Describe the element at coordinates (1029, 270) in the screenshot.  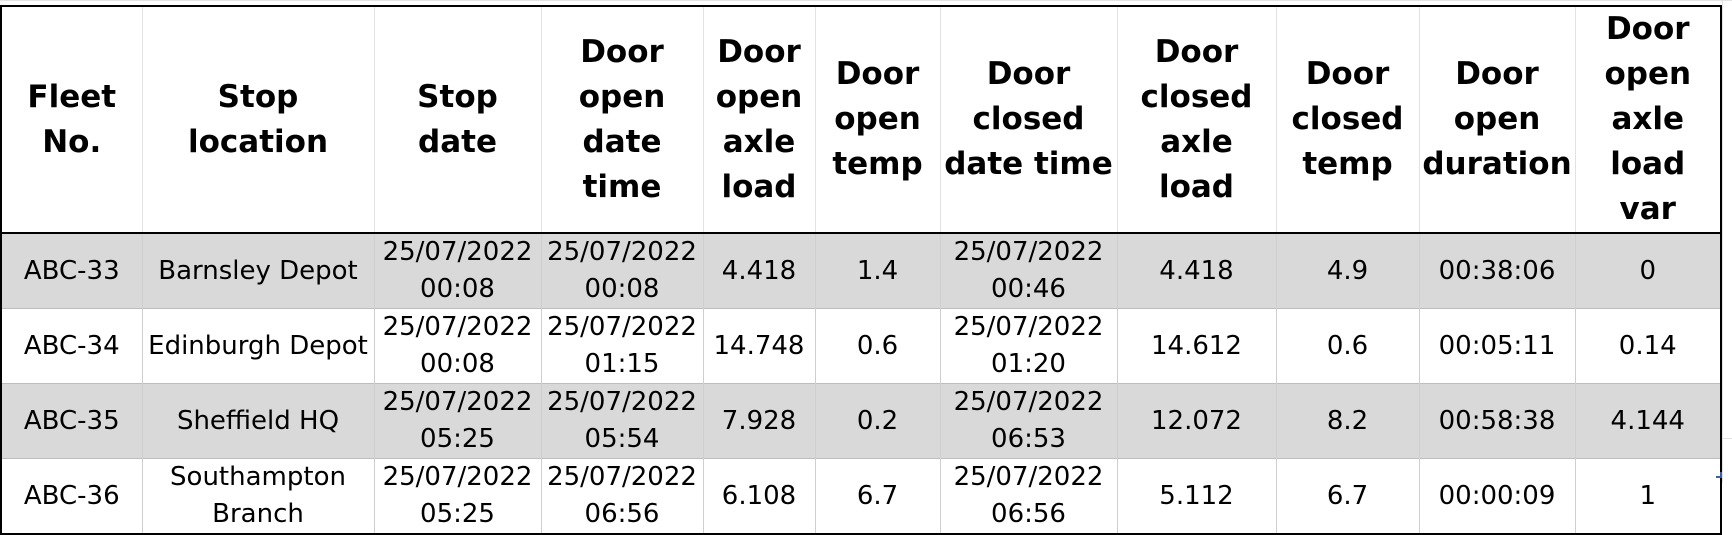
I see `cell-door-closed-date-time: 25/07/2022 00:46` at that location.